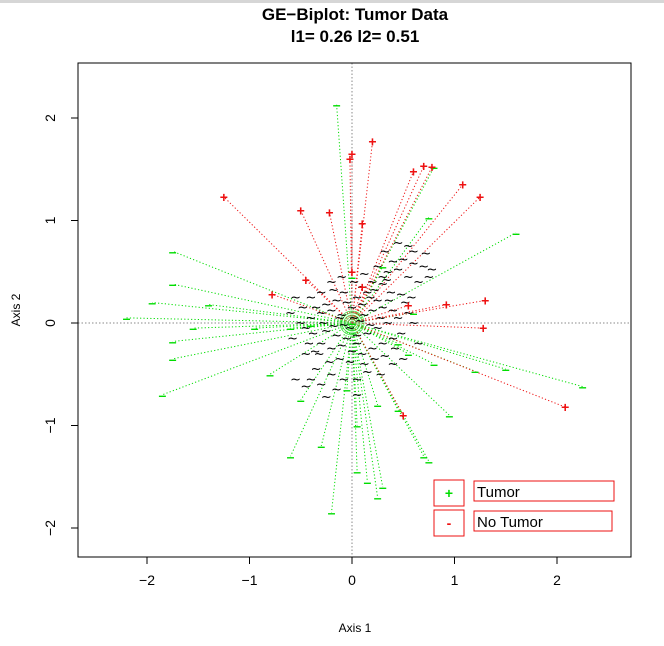 This screenshot has width=664, height=646. What do you see at coordinates (352, 352) in the screenshot?
I see `gene-marker-46: ~` at bounding box center [352, 352].